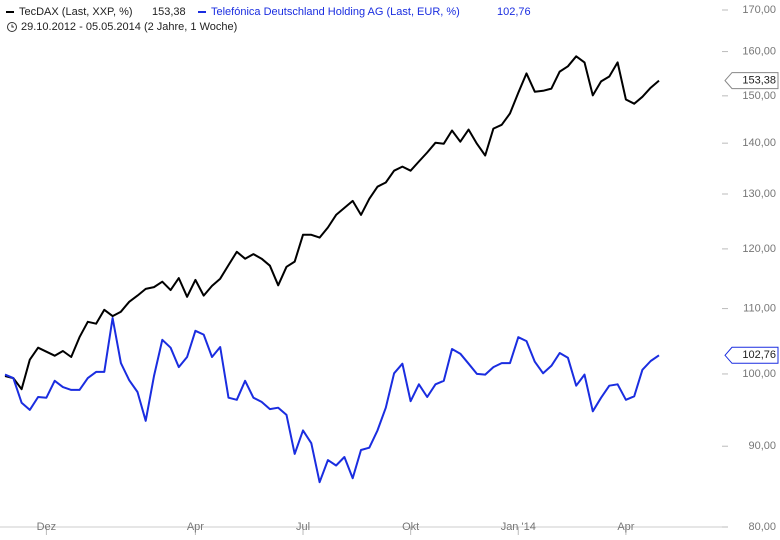 This screenshot has height=540, width=780. What do you see at coordinates (514, 12) in the screenshot?
I see `legend-value: 102,76` at bounding box center [514, 12].